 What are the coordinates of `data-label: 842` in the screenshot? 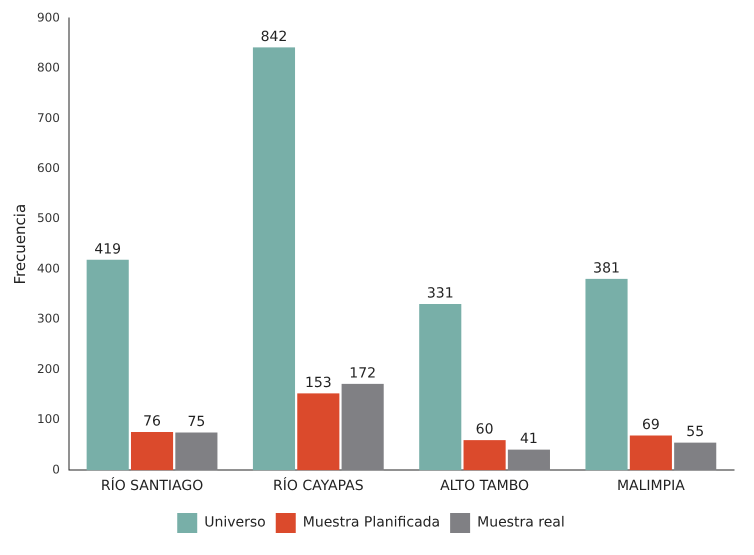 It's located at (274, 36).